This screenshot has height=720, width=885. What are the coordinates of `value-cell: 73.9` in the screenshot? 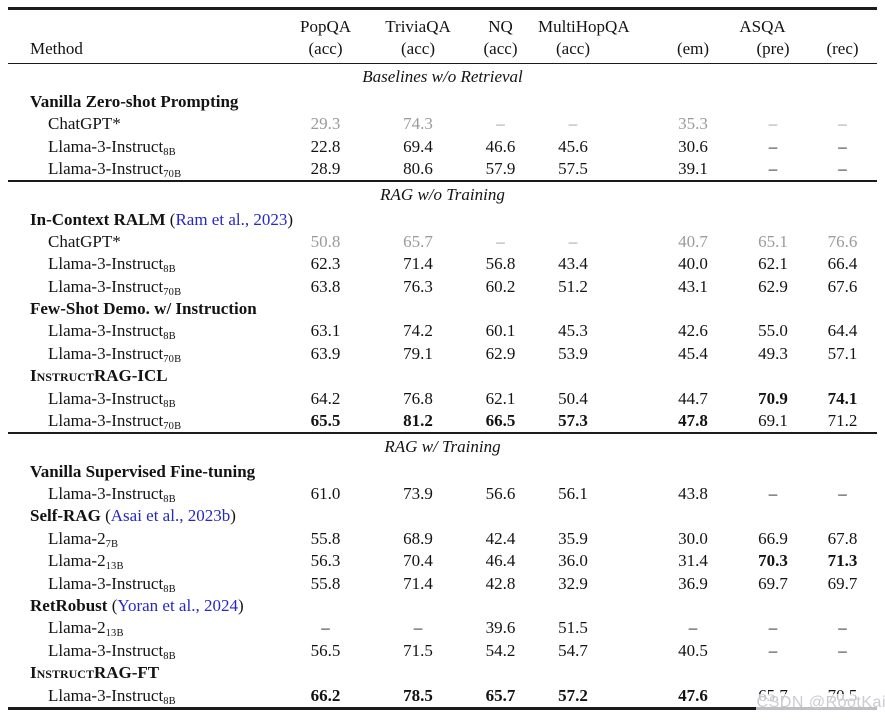 It's located at (418, 494).